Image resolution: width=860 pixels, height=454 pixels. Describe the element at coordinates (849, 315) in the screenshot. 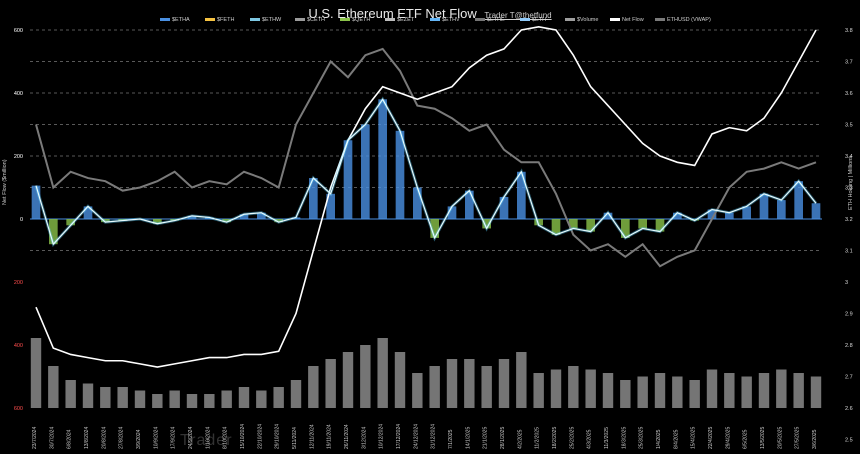

I see `right-tick-label: 2.9` at that location.